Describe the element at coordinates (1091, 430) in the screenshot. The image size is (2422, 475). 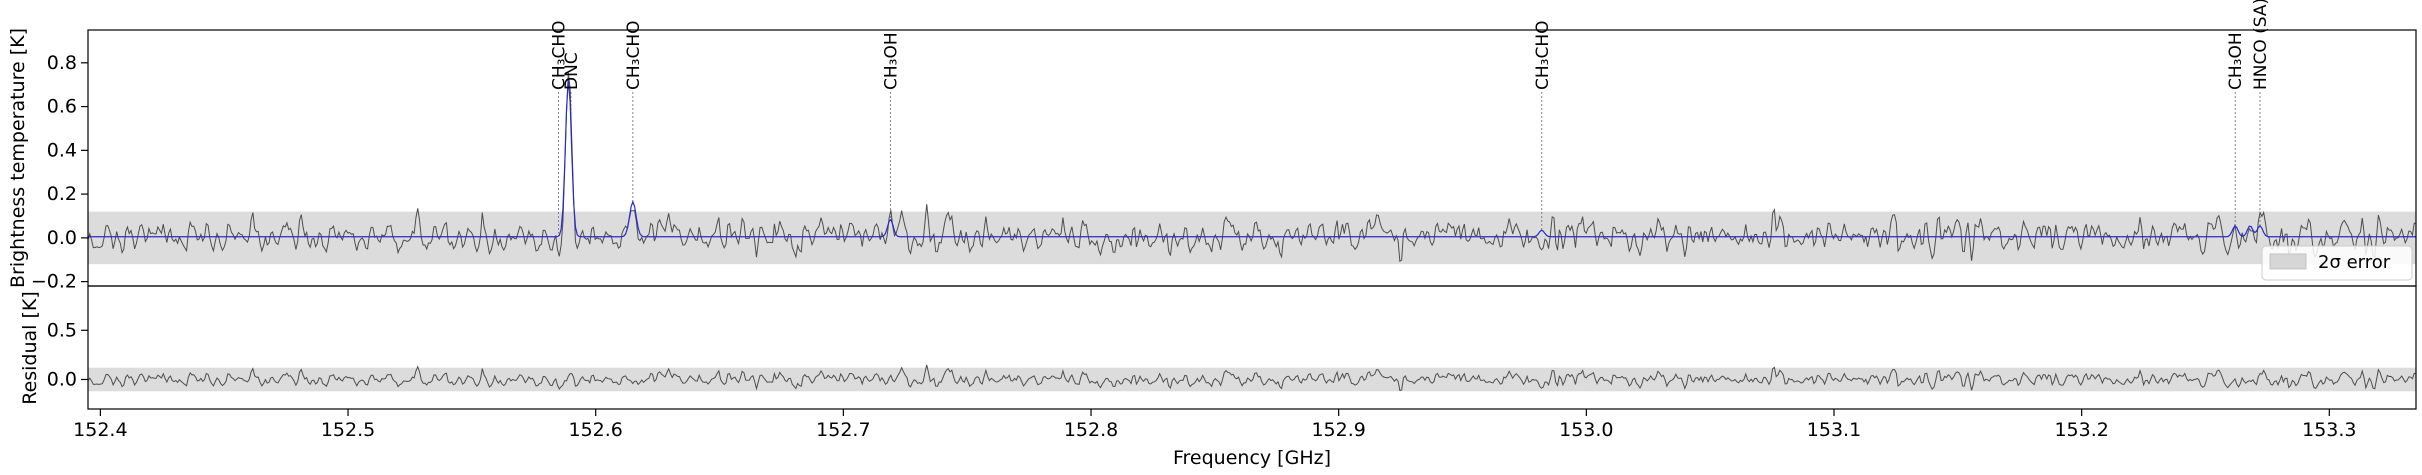
I see `x-tick-label: 152.8` at that location.